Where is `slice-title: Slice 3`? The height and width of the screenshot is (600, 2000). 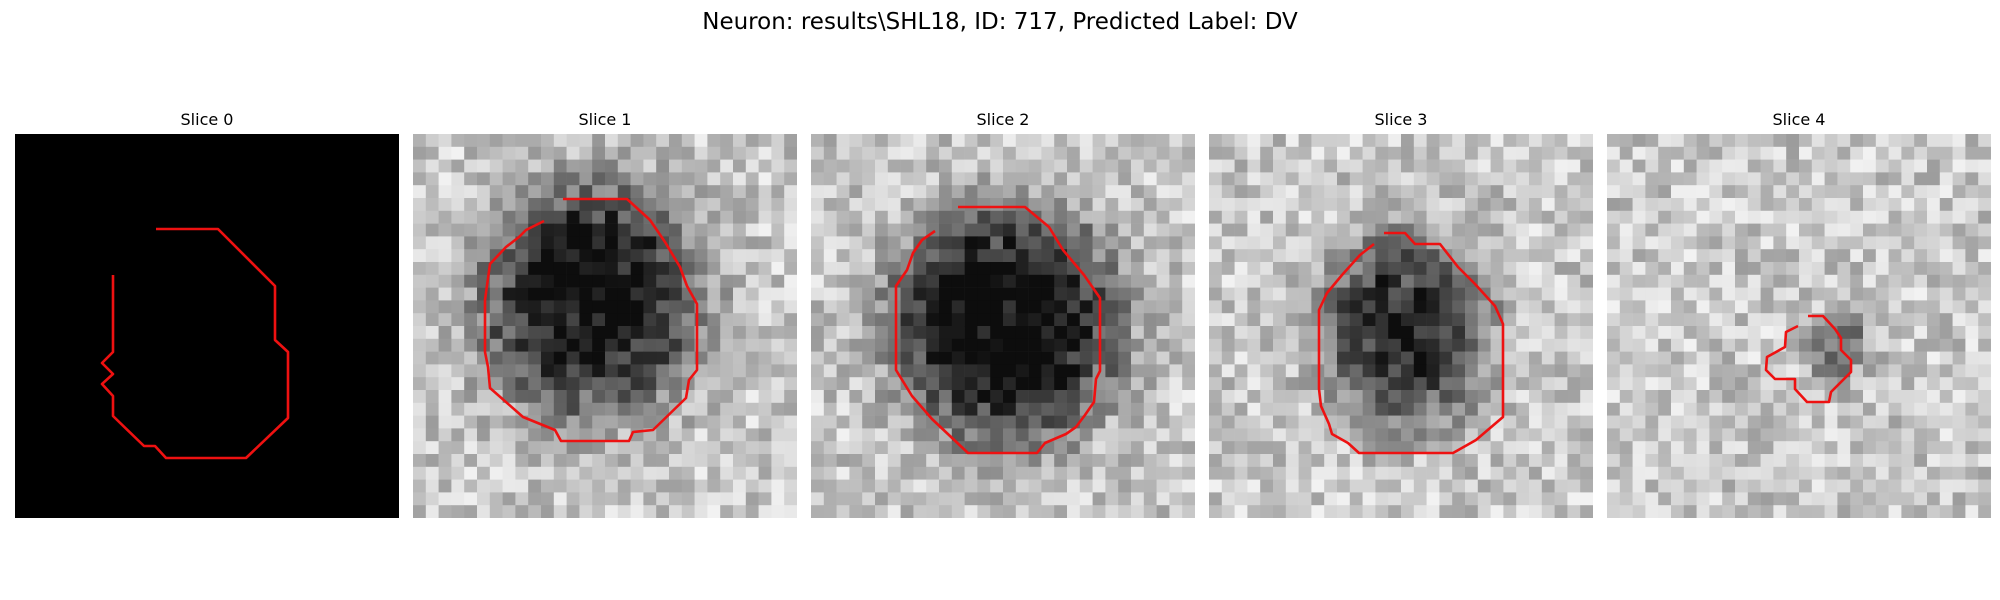 slice-title: Slice 3 is located at coordinates (1401, 119).